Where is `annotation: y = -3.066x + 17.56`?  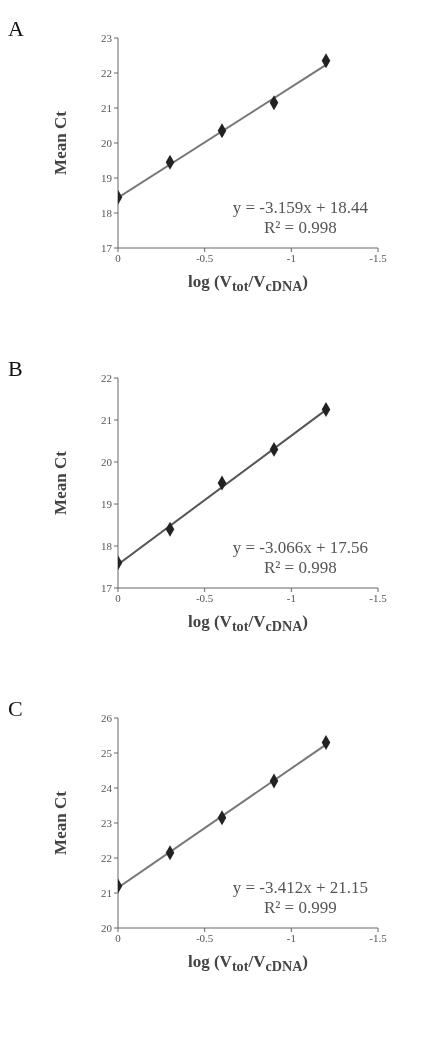 annotation: y = -3.066x + 17.56 is located at coordinates (300, 548).